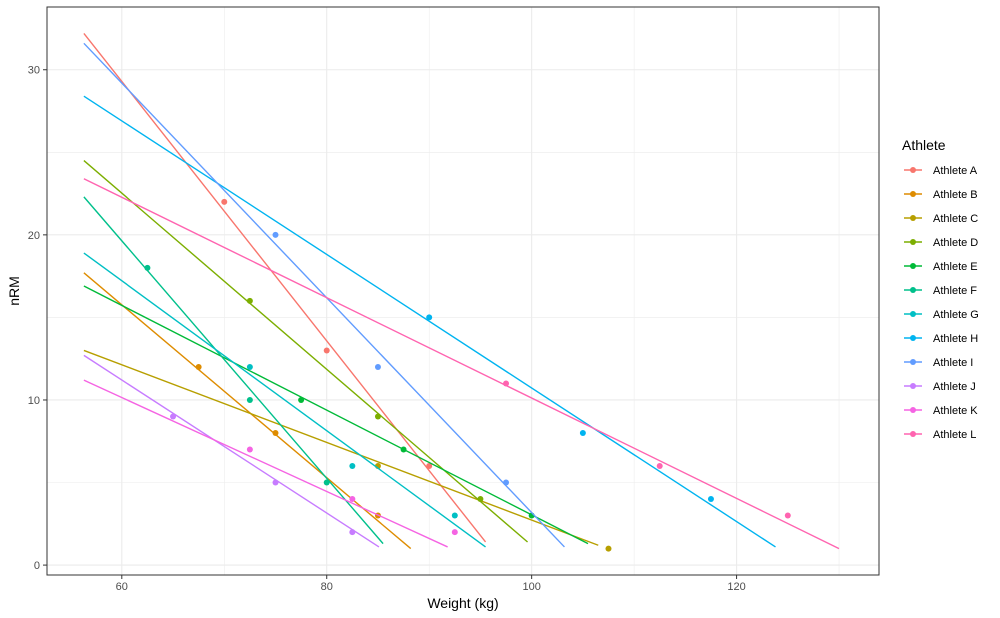 The width and height of the screenshot is (1000, 618). Describe the element at coordinates (955, 171) in the screenshot. I see `legend-label: Athlete A` at that location.